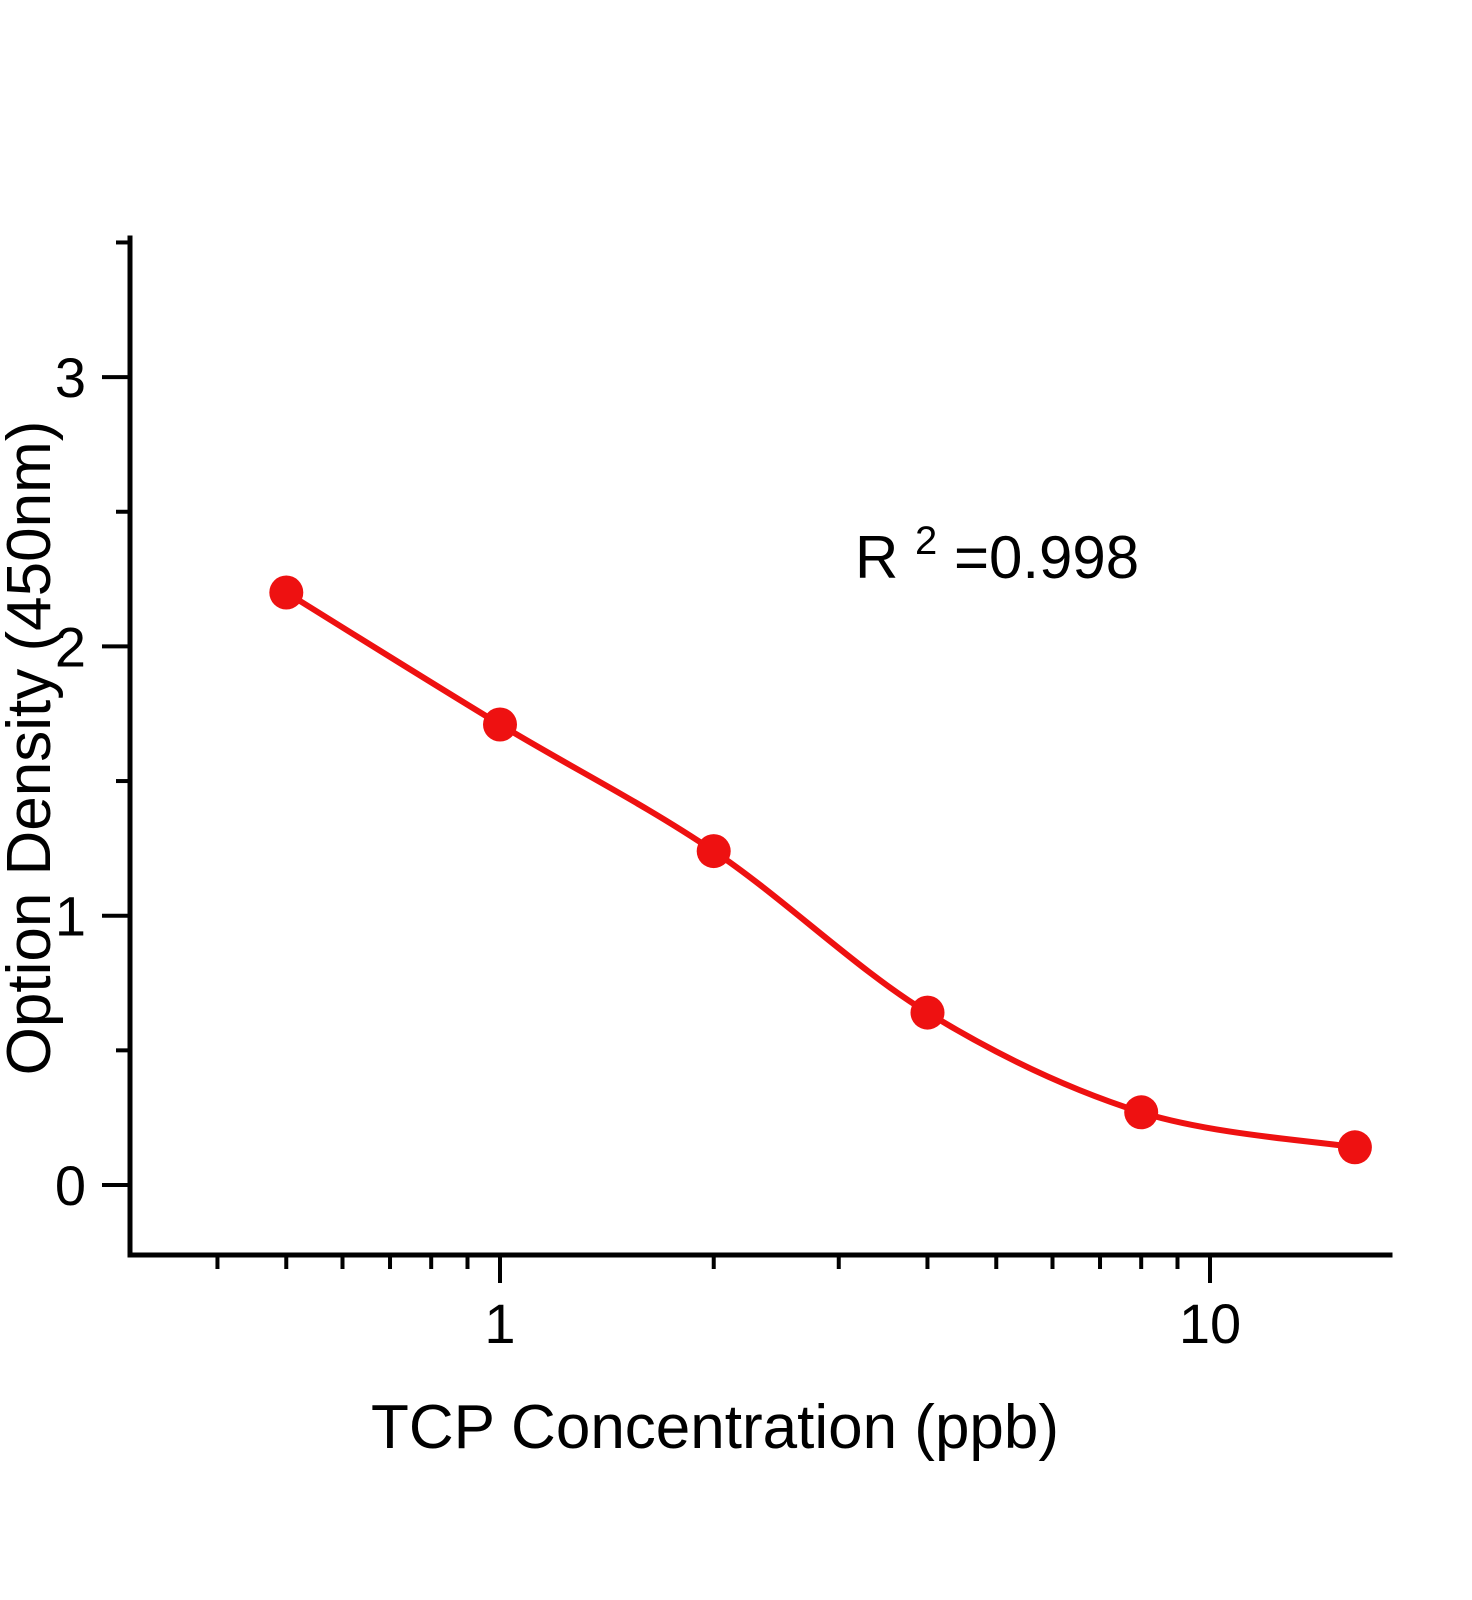 This screenshot has height=1600, width=1472. What do you see at coordinates (876, 557) in the screenshot?
I see `r-squared-prefix: R` at bounding box center [876, 557].